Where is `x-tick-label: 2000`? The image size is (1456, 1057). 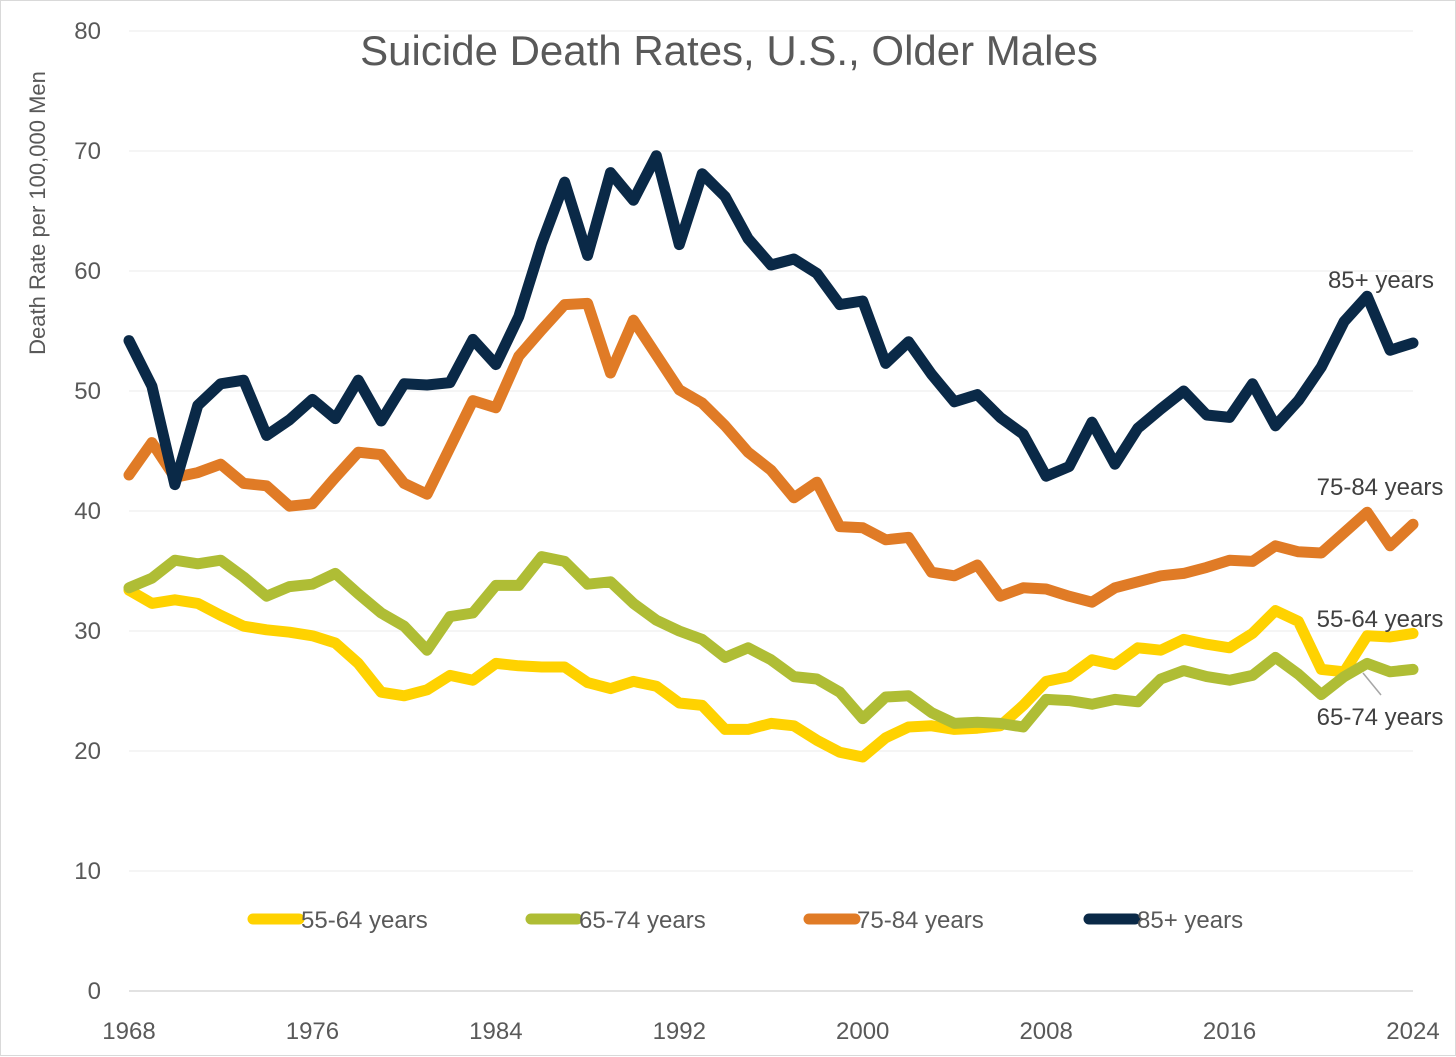
x-tick-label: 2000 is located at coordinates (862, 1031).